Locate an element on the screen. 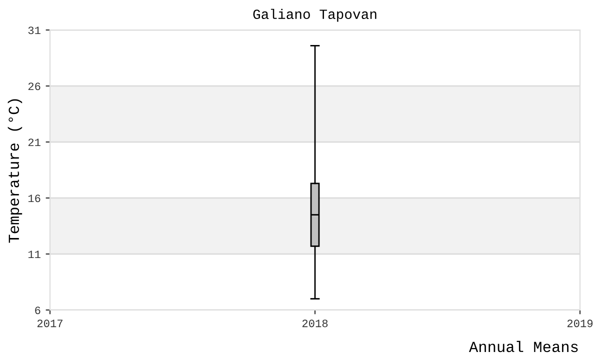 The height and width of the screenshot is (360, 600). x-tick-label: 2017 is located at coordinates (49, 324).